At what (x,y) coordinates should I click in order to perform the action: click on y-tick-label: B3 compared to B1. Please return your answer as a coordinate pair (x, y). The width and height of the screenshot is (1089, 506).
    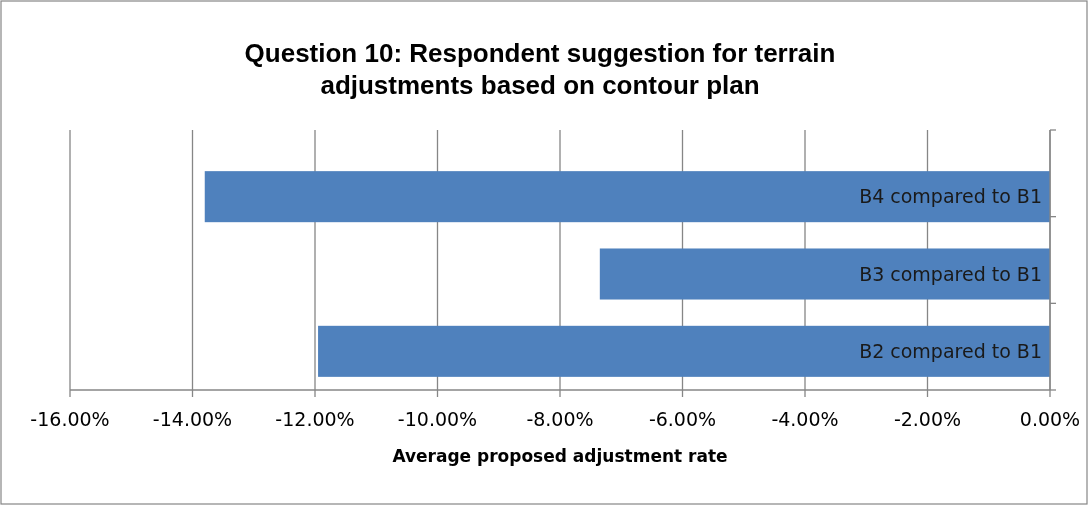
    Looking at the image, I should click on (950, 273).